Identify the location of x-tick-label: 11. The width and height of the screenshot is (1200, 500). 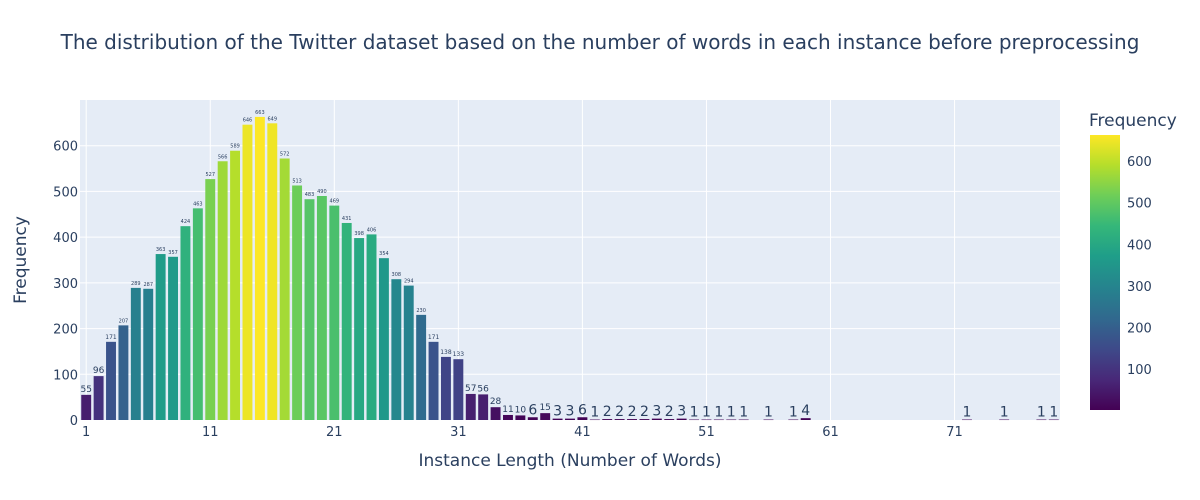
(210, 432).